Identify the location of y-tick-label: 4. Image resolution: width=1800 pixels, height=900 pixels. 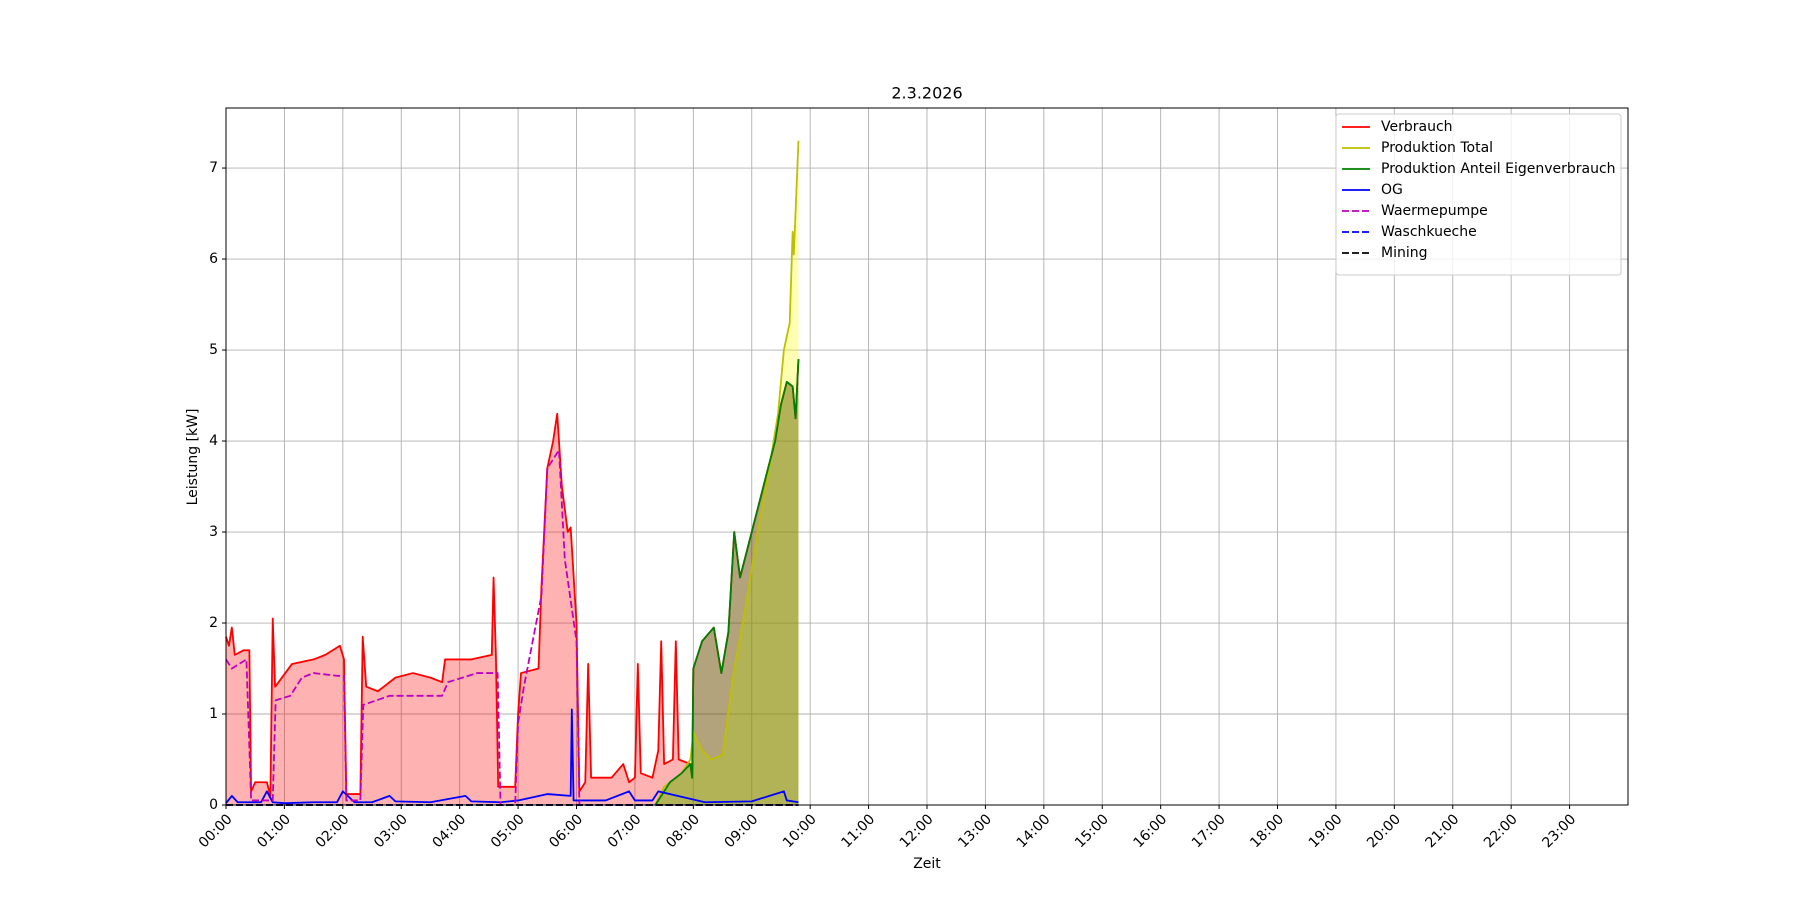
(213, 441).